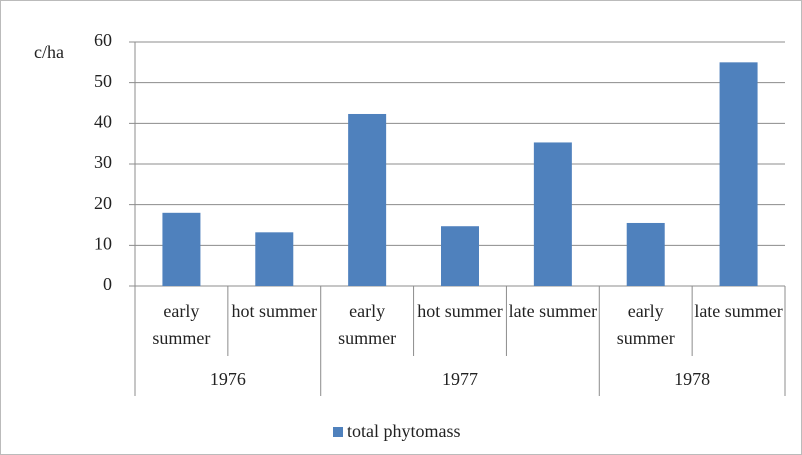 The height and width of the screenshot is (455, 802). What do you see at coordinates (103, 81) in the screenshot?
I see `y-tick-label: 50` at bounding box center [103, 81].